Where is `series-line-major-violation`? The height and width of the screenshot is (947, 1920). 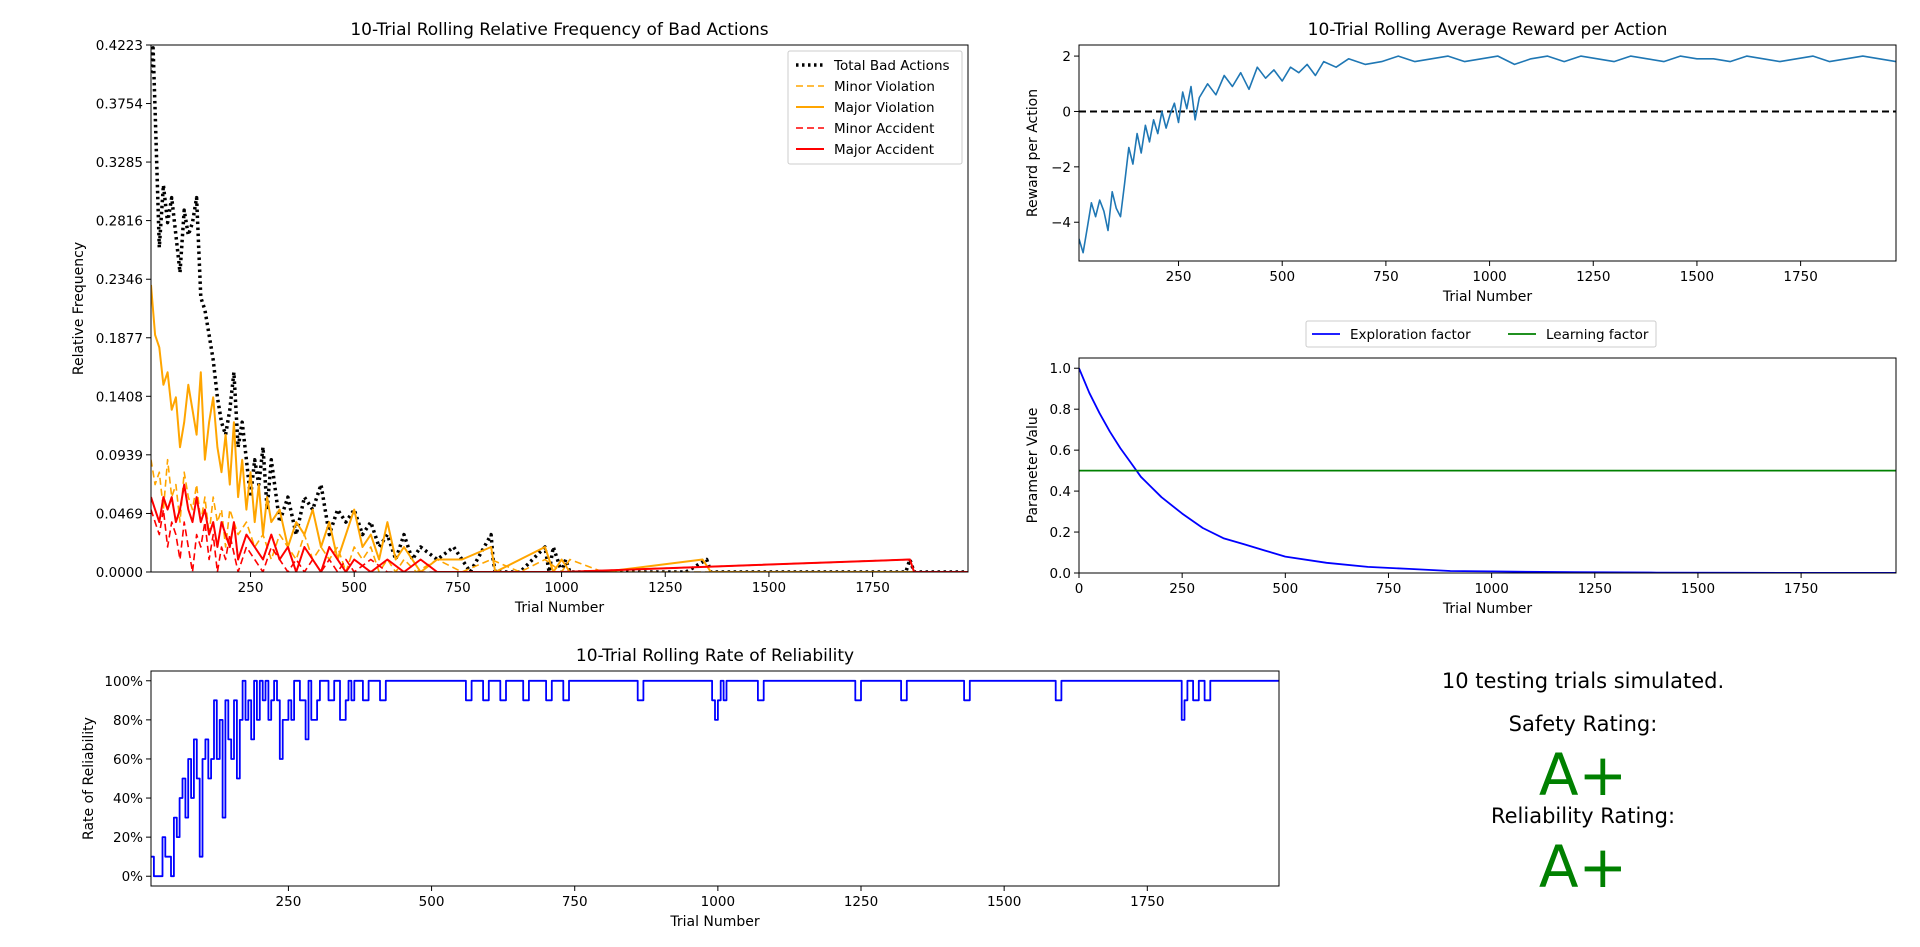 series-line-major-violation is located at coordinates (559, 428).